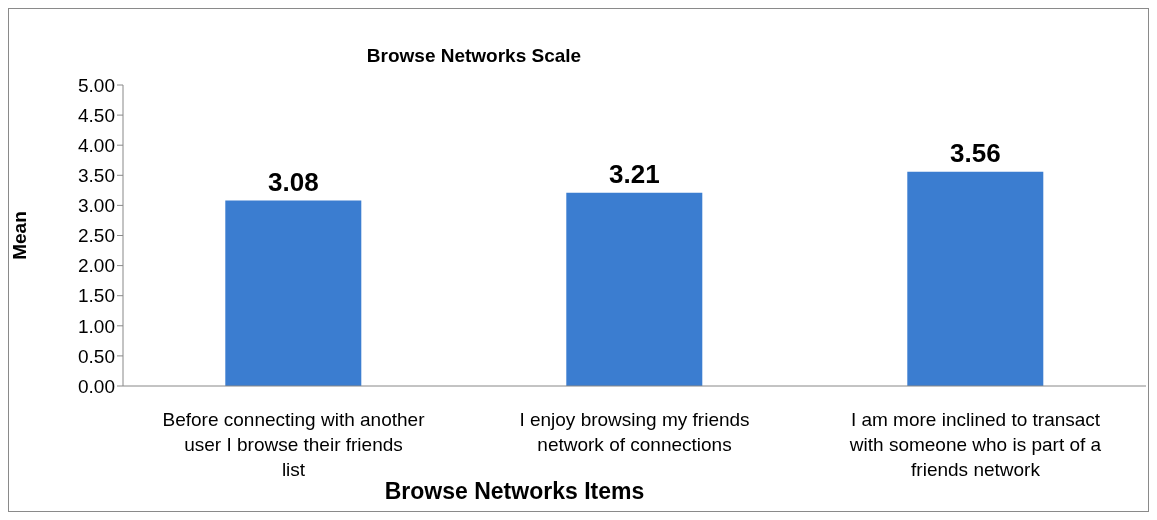 This screenshot has height=520, width=1157. What do you see at coordinates (634, 432) in the screenshot?
I see `x-tick-label: I enjoy browsing my friends network of connections` at bounding box center [634, 432].